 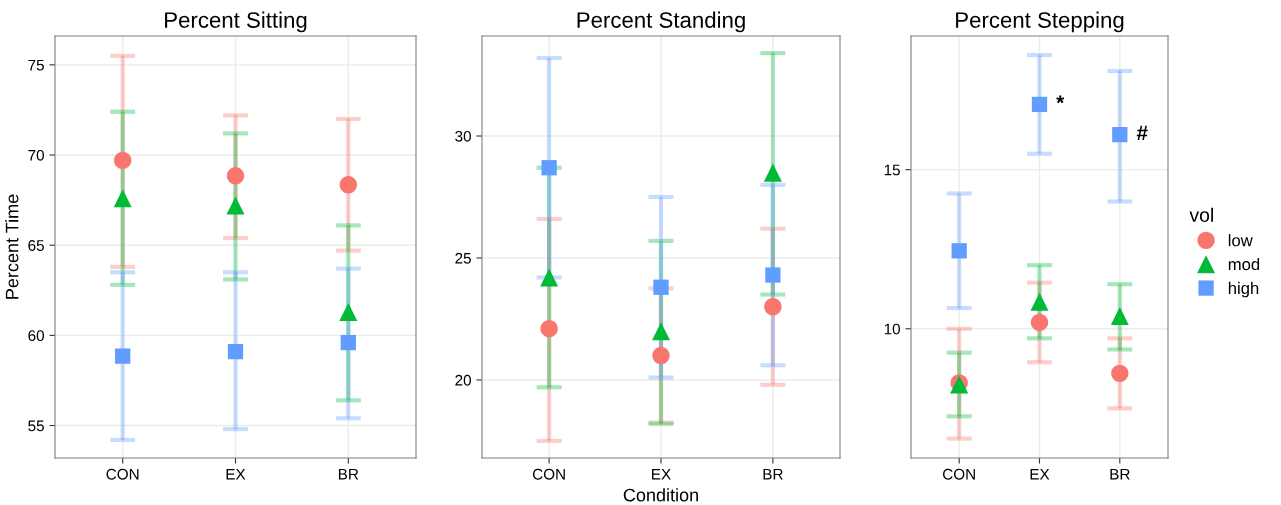 I want to click on chart-title: Percent Standing, so click(x=661, y=22).